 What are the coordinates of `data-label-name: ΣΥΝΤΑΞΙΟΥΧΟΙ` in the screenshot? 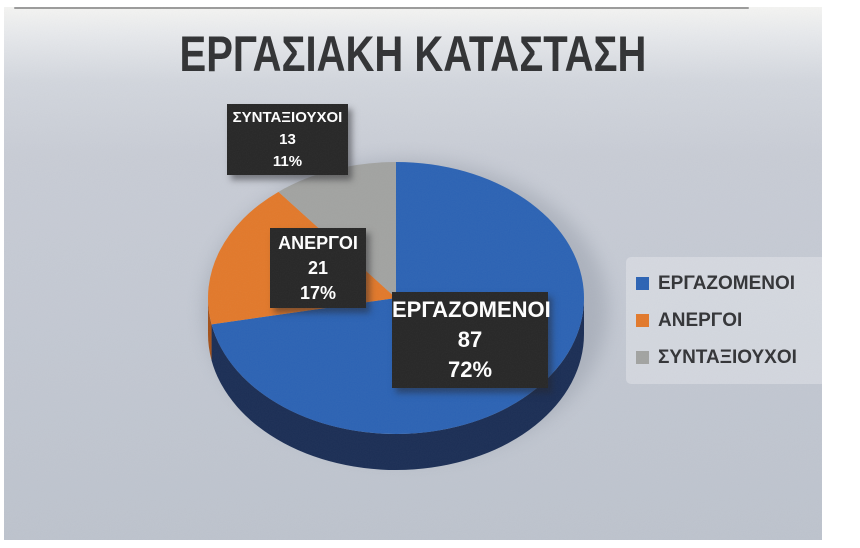 It's located at (287, 117).